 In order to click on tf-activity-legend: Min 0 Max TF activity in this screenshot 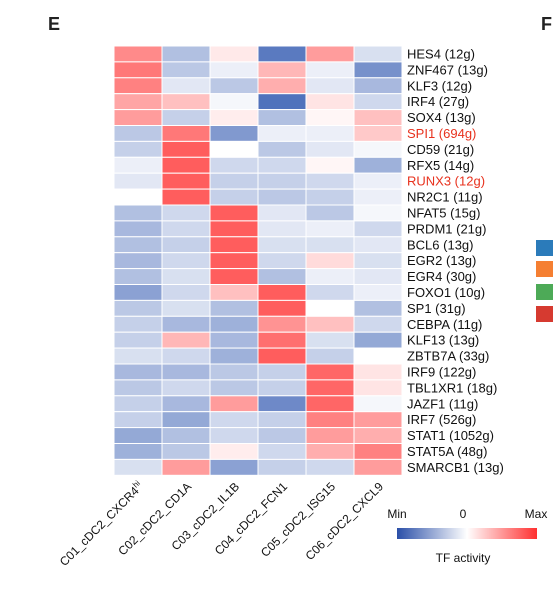, I will do `click(467, 536)`.